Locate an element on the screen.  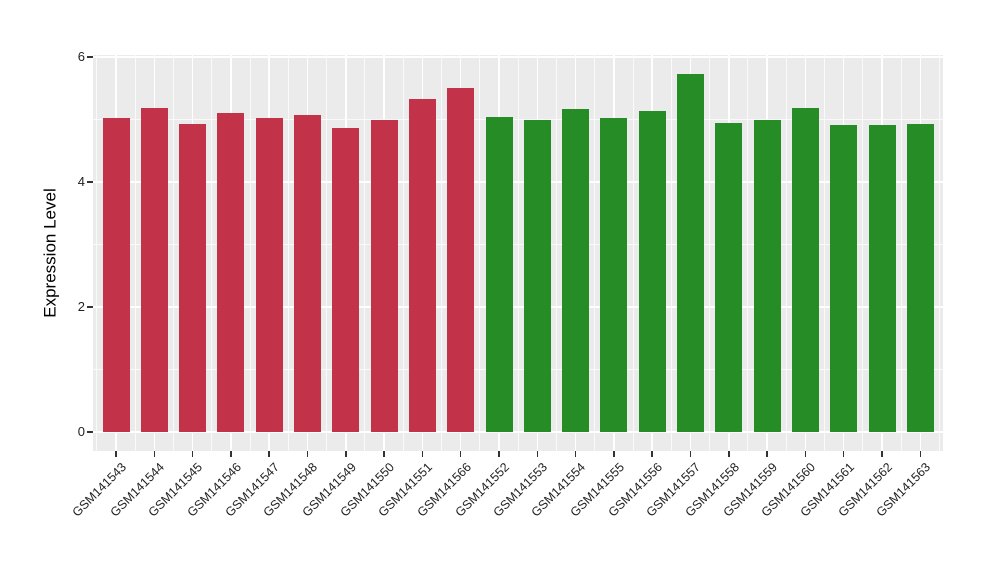
y-tick-label: 0 is located at coordinates (81, 431).